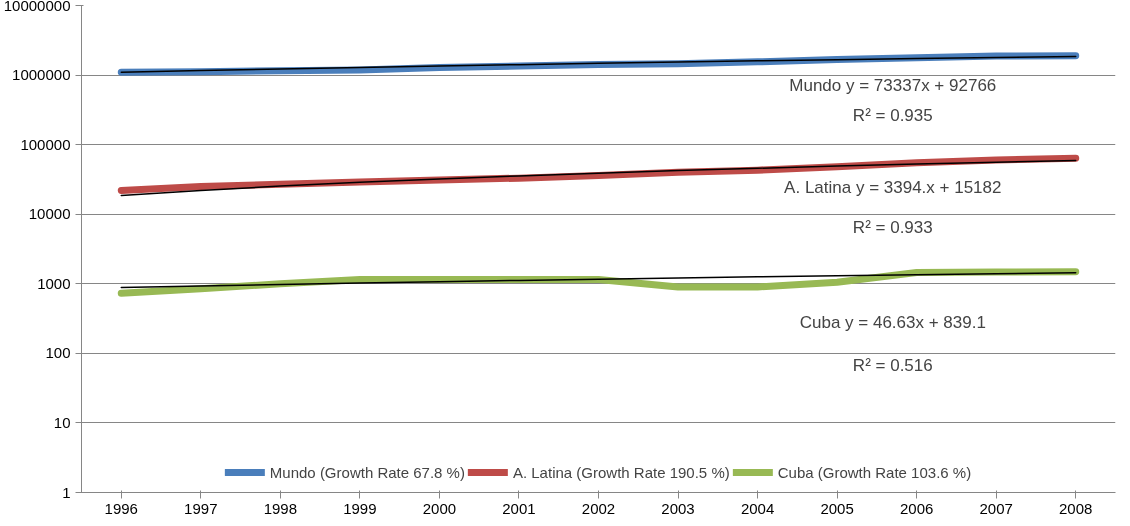 The height and width of the screenshot is (526, 1130). I want to click on x-tick-label: 2002, so click(598, 508).